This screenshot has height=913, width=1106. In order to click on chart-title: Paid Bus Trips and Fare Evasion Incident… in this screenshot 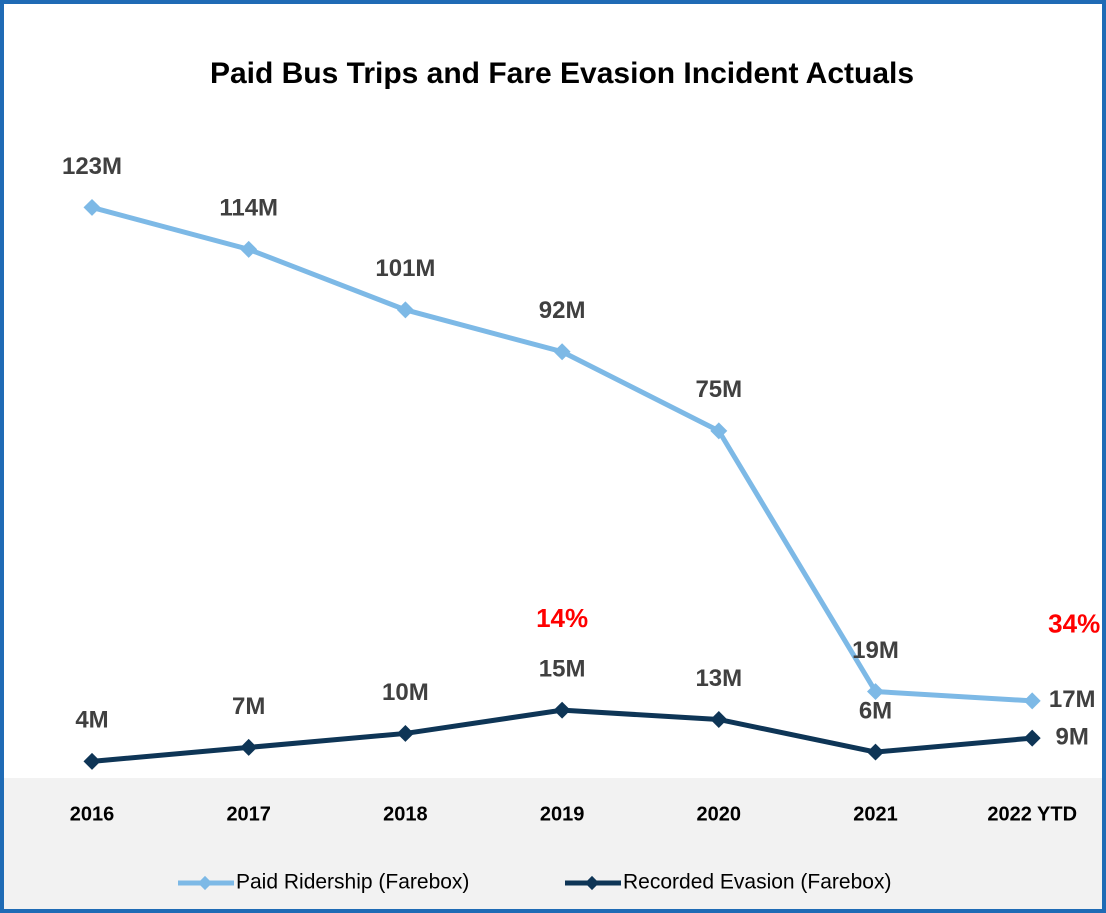, I will do `click(562, 73)`.